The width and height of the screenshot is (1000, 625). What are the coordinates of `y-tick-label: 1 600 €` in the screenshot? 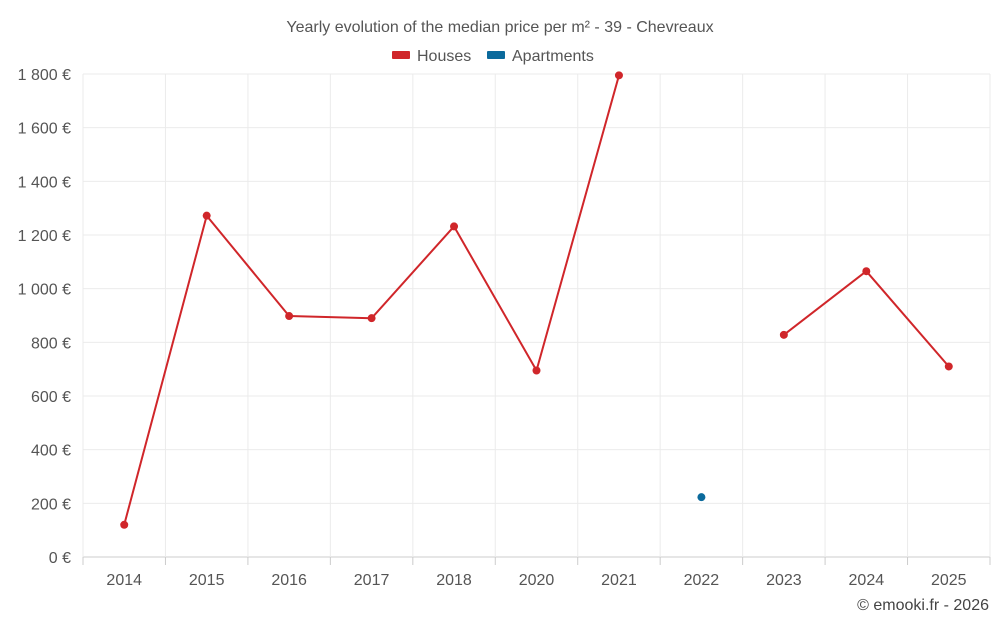 It's located at (44, 129).